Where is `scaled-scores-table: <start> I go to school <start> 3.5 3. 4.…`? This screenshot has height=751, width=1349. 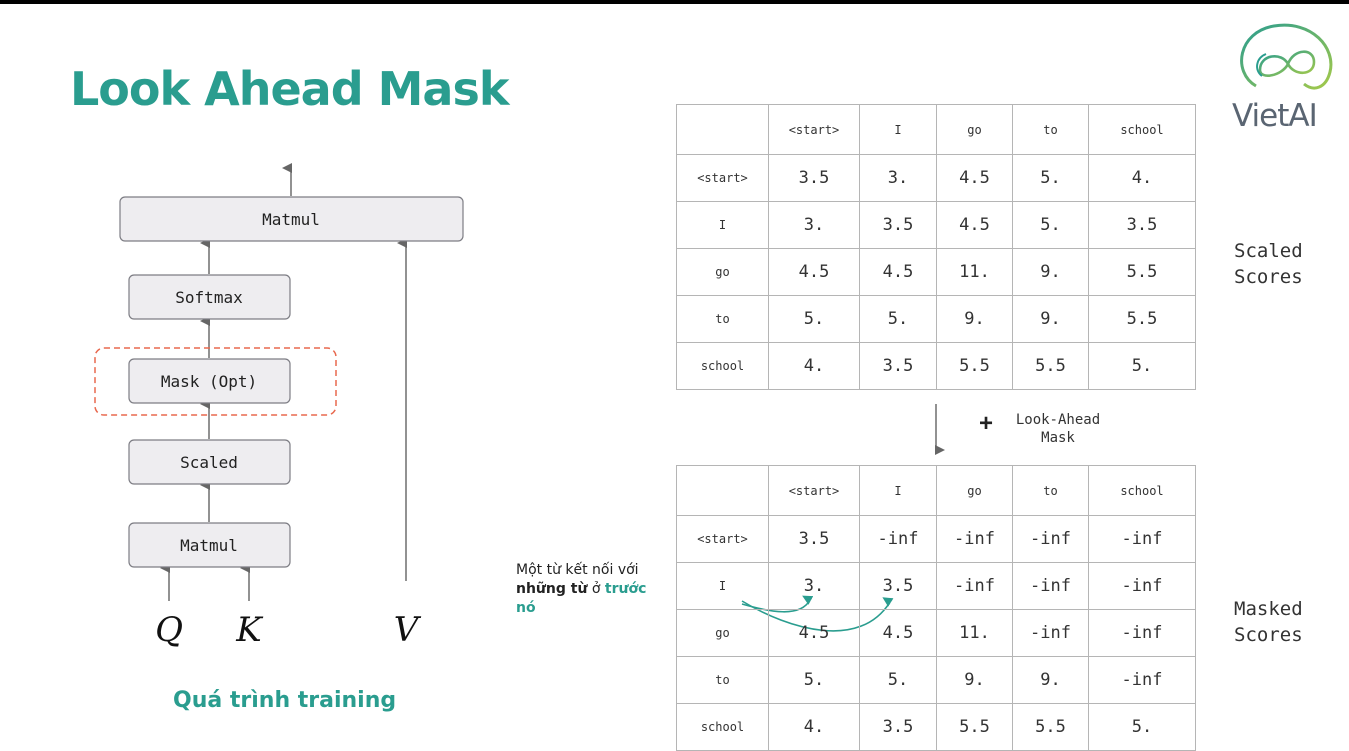 scaled-scores-table: <start> I go to school <start> 3.5 3. 4.… is located at coordinates (936, 247).